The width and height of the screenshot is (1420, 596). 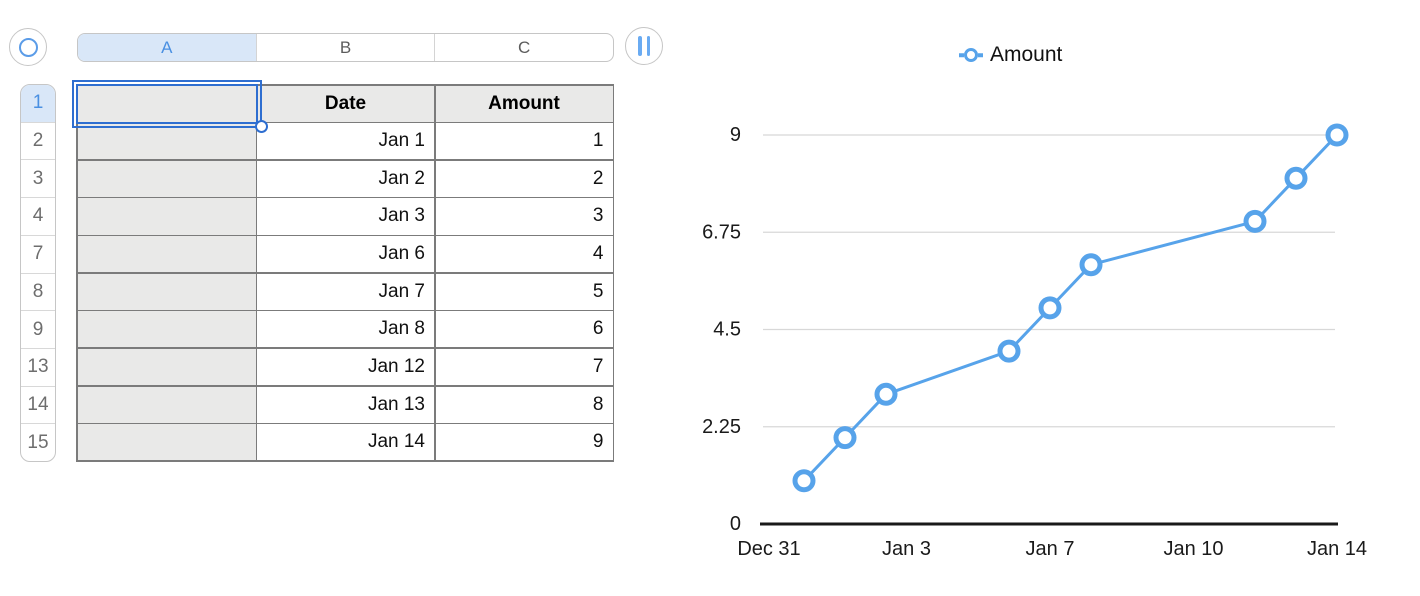 What do you see at coordinates (524, 254) in the screenshot?
I see `cell-C7: 4` at bounding box center [524, 254].